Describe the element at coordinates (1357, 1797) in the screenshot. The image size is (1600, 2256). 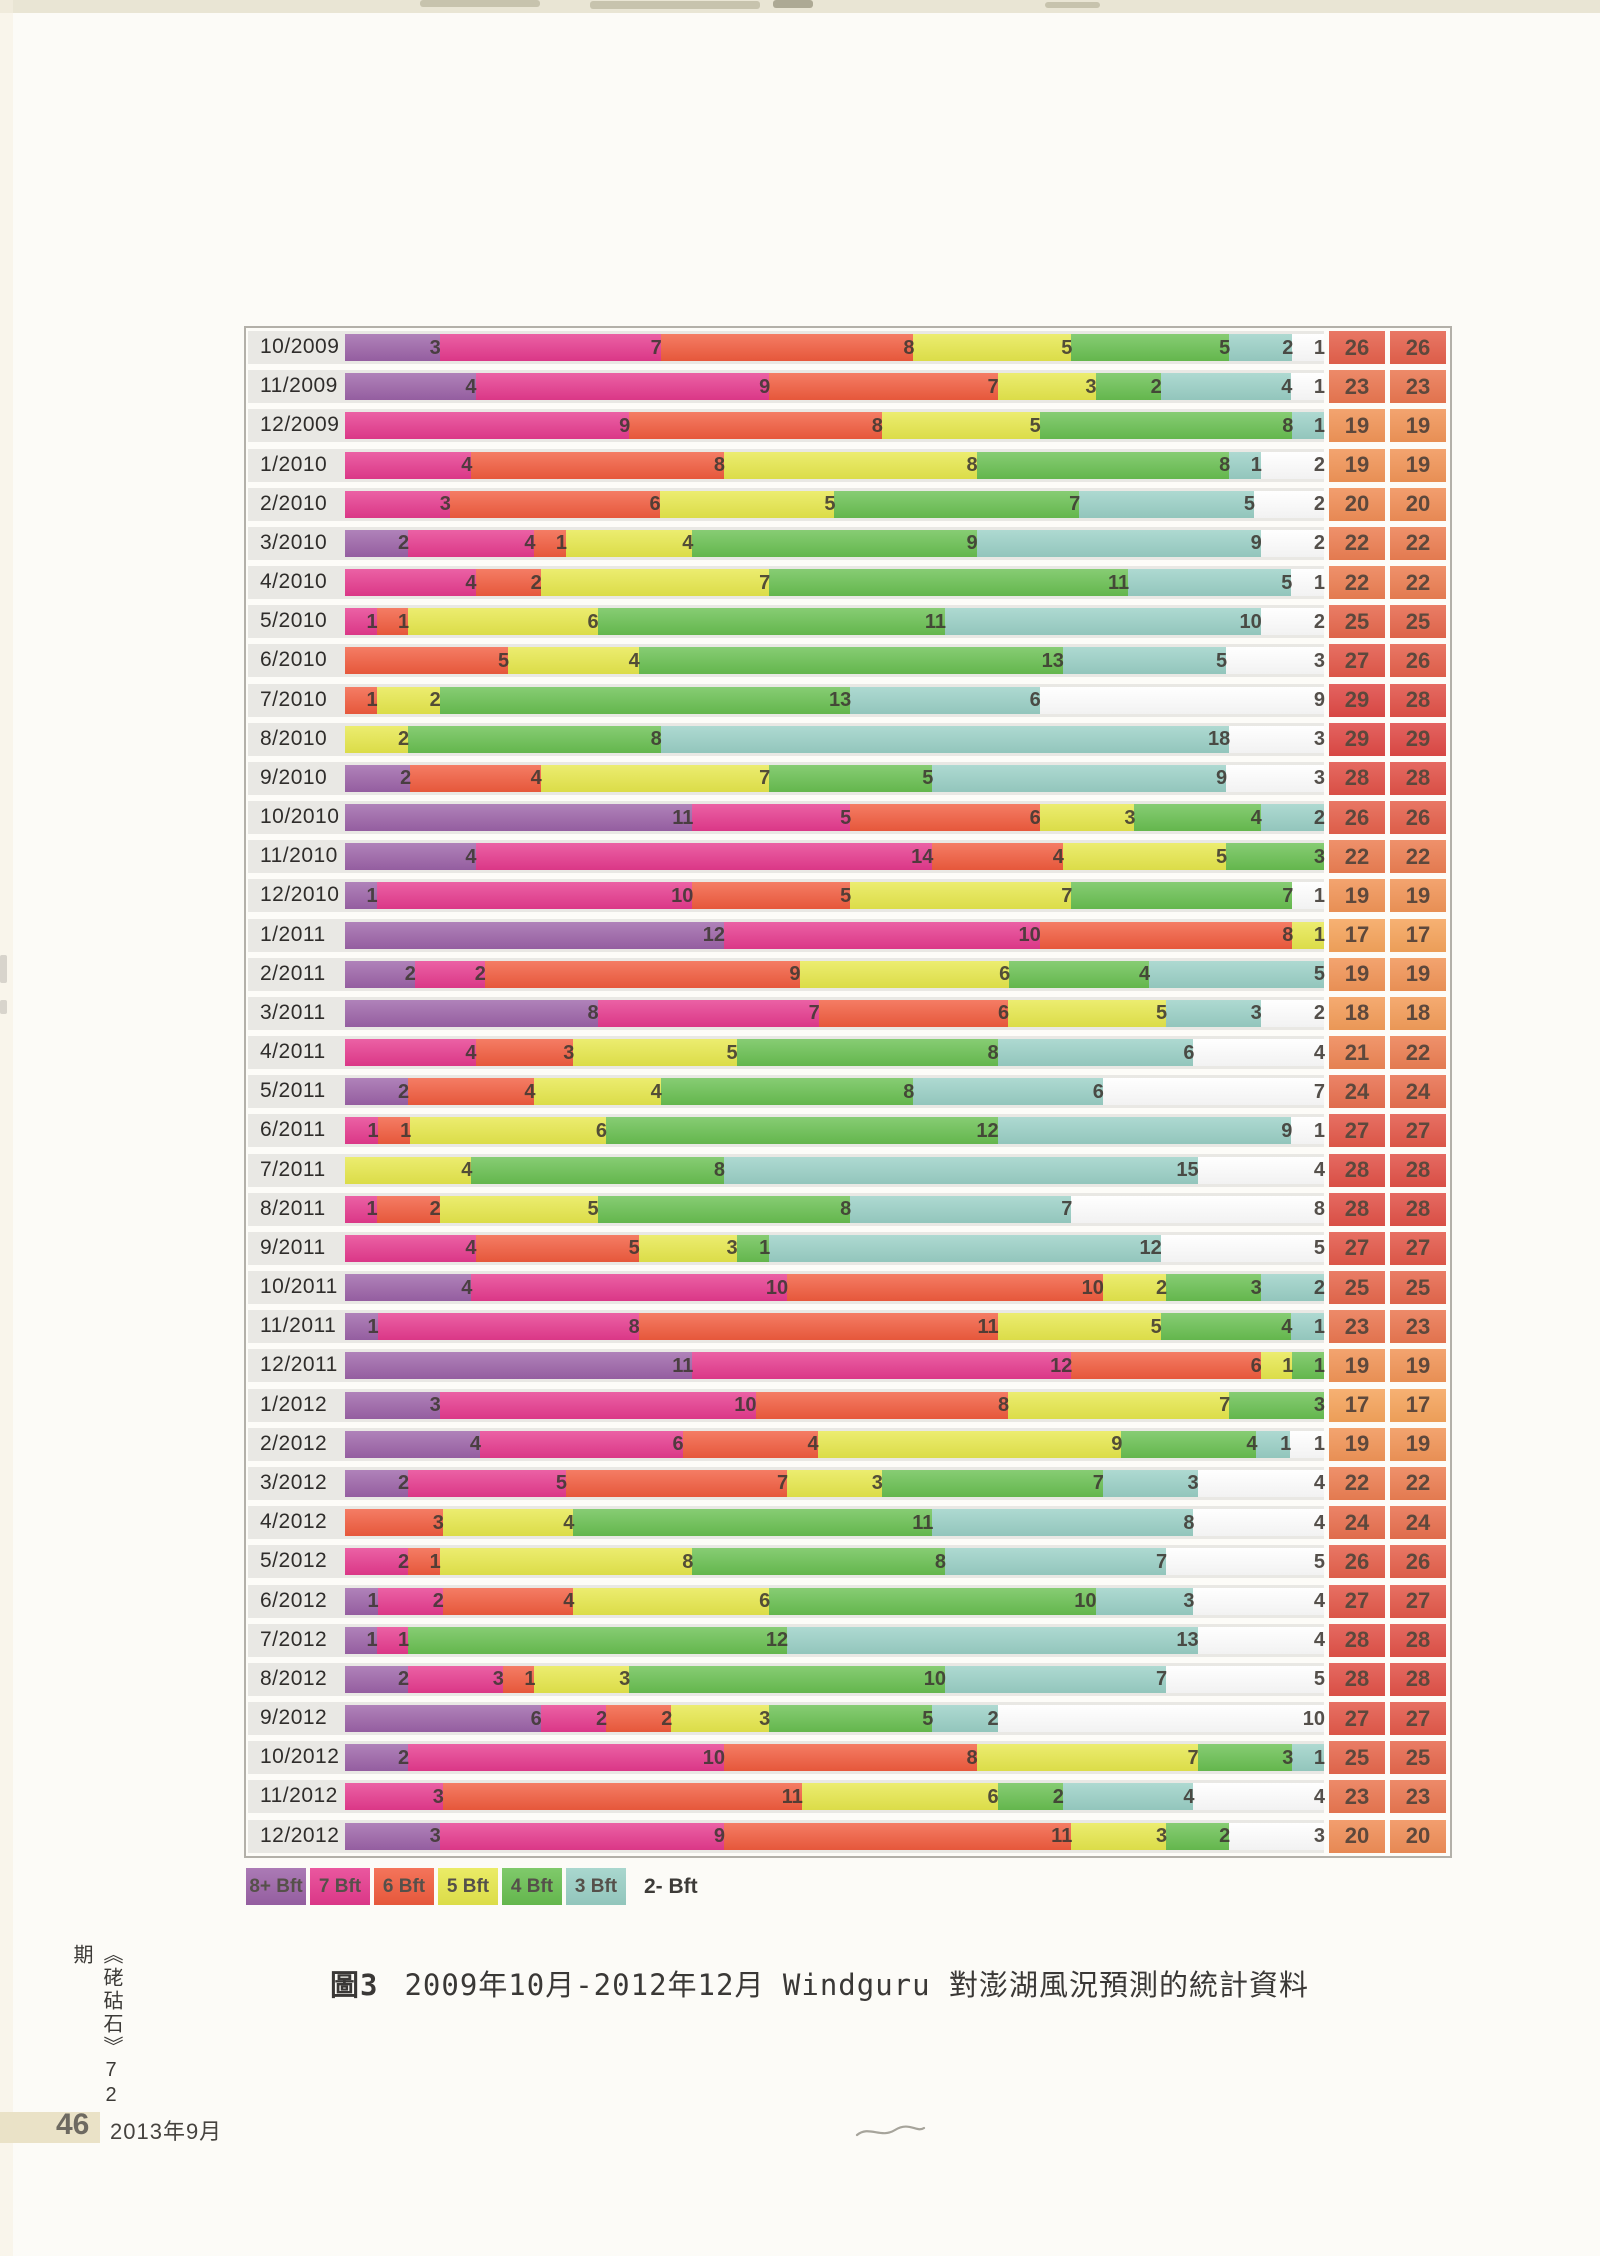
I see `summary-cell-1: 23` at that location.